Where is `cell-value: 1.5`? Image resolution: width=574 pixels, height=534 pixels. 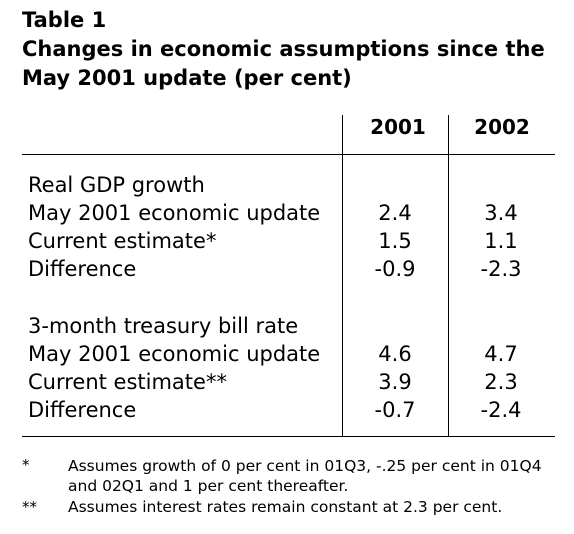
cell-value: 1.5 is located at coordinates (395, 241).